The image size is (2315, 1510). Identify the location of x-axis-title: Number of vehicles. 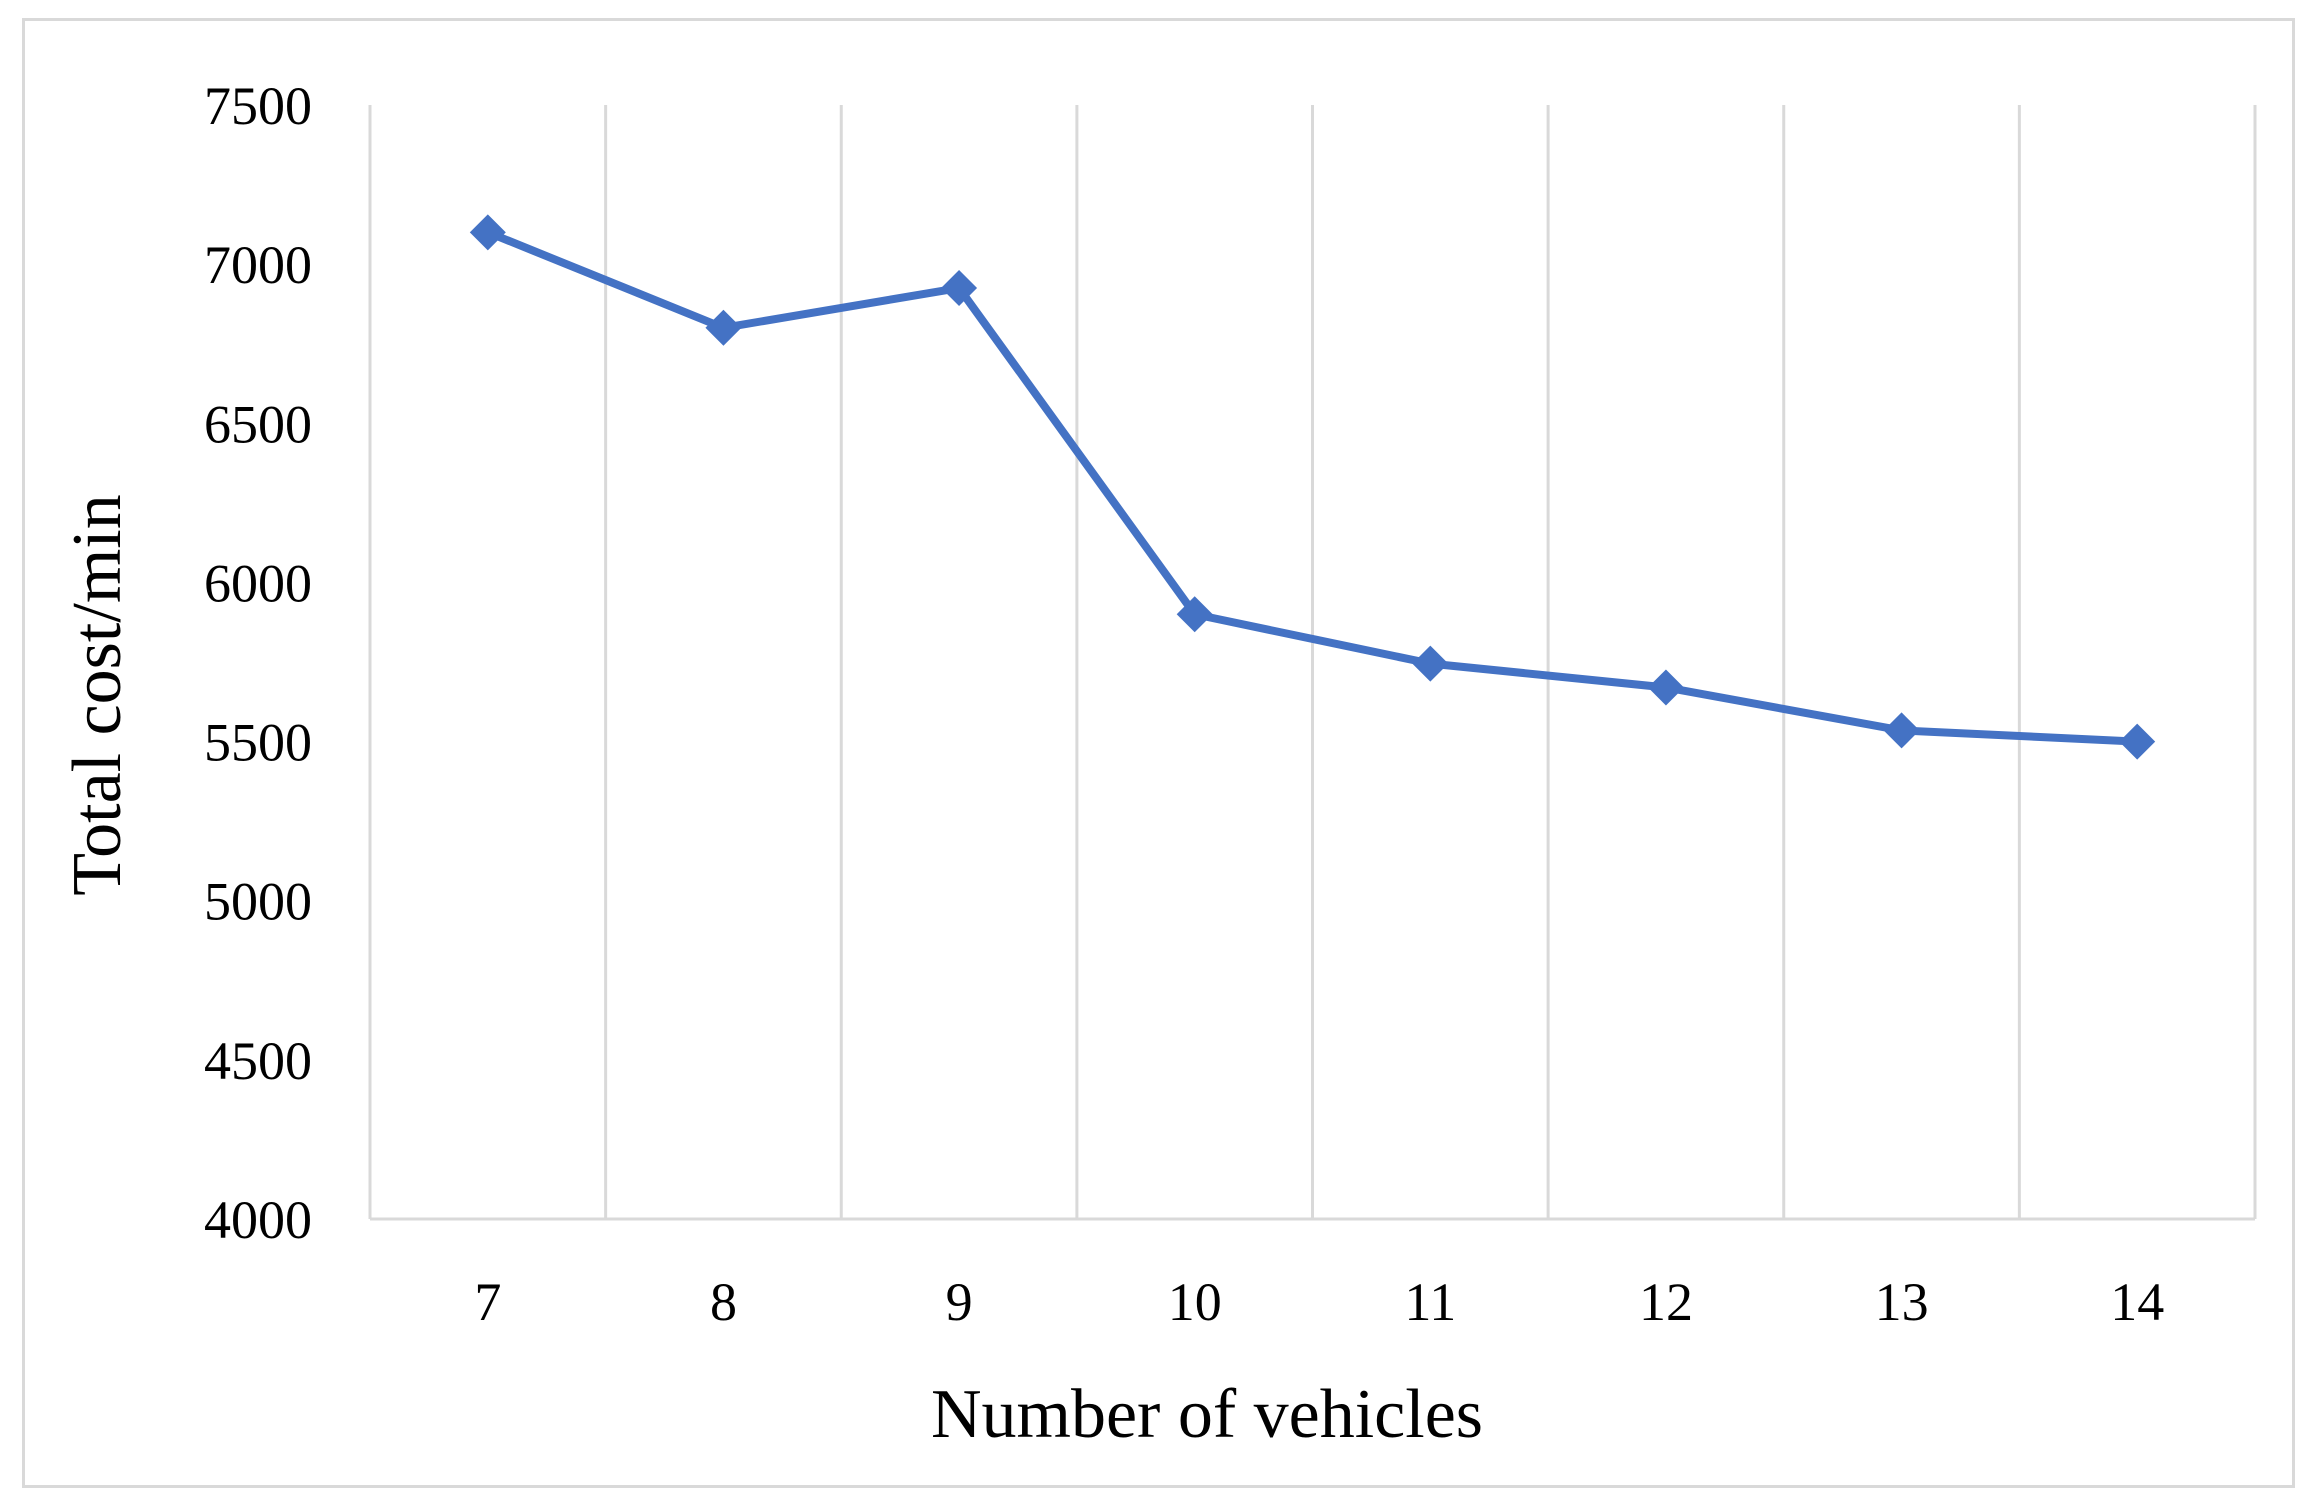
(1207, 1414).